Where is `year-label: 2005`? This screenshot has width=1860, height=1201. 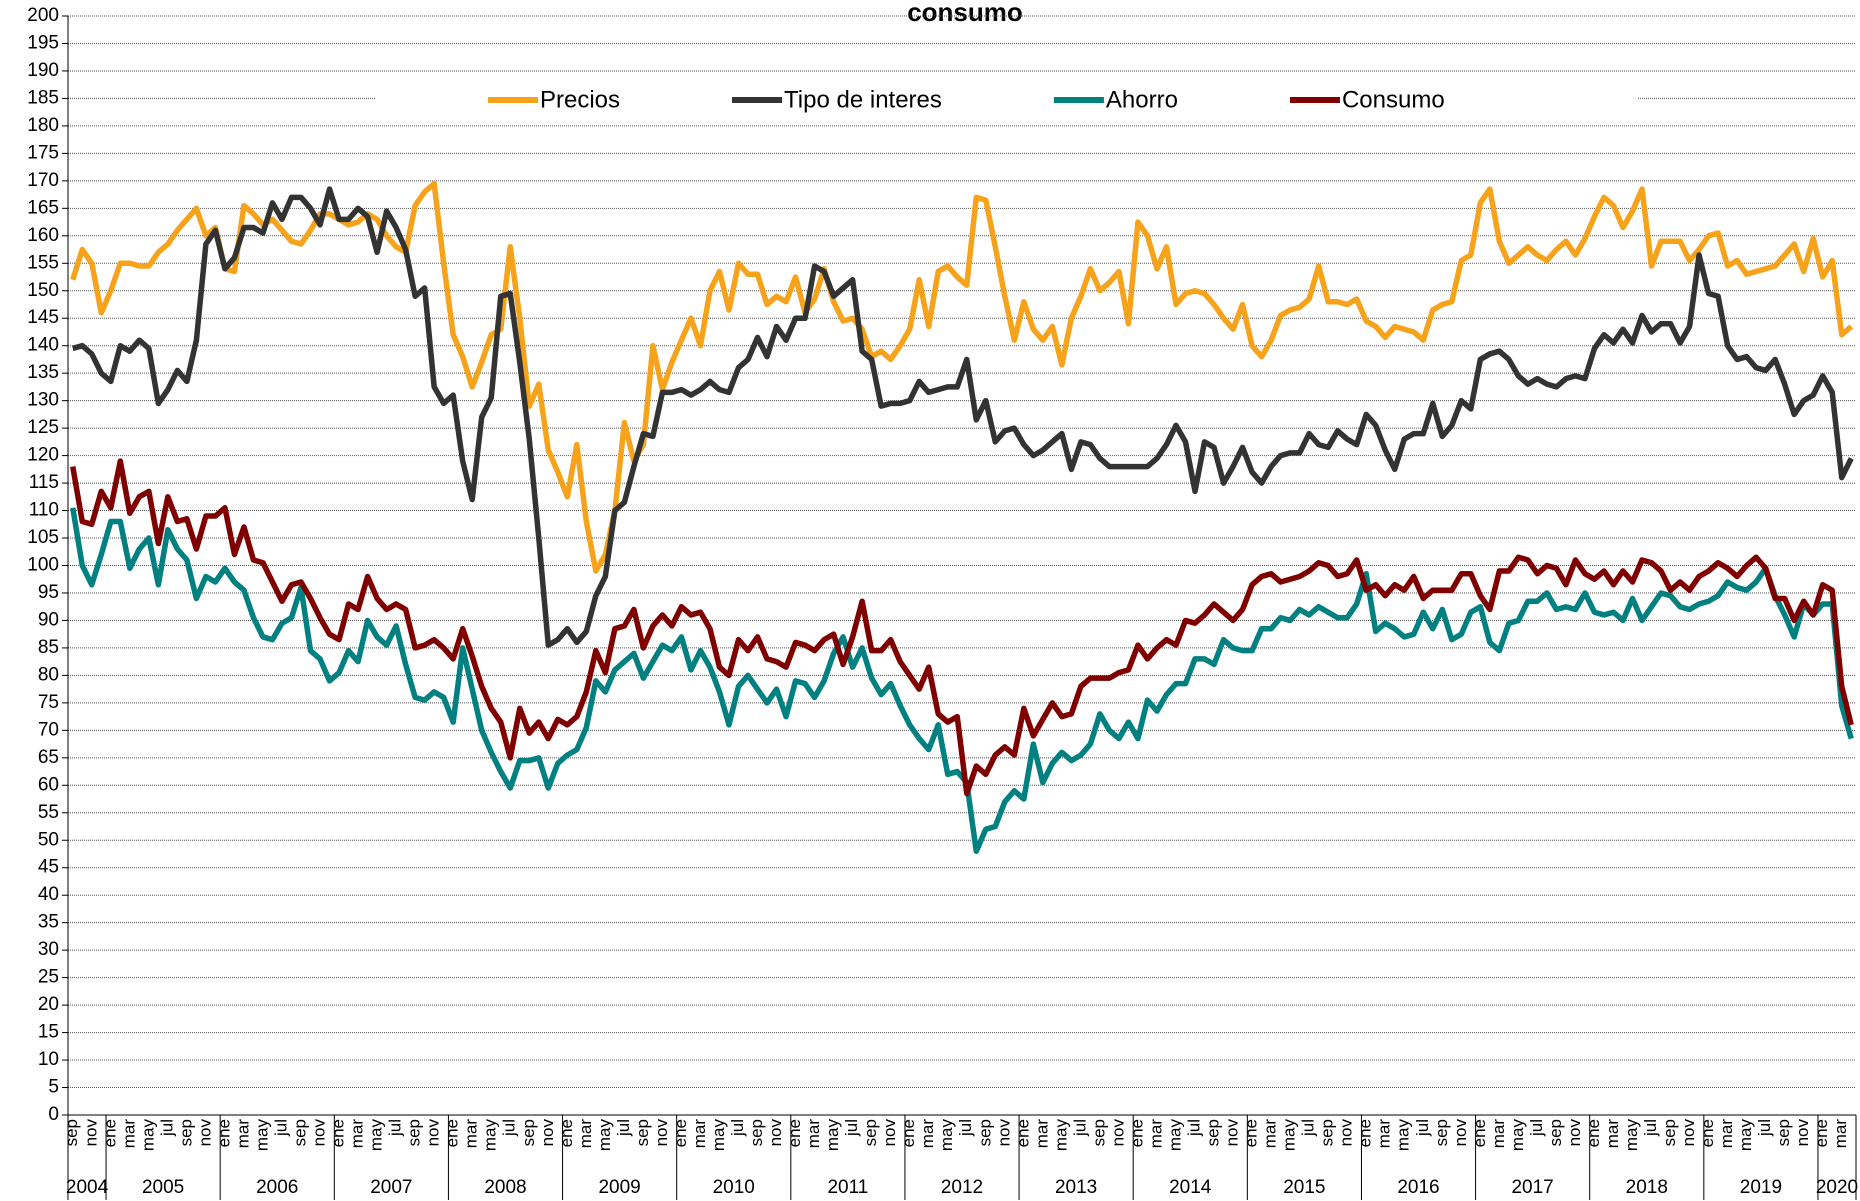
year-label: 2005 is located at coordinates (163, 1187).